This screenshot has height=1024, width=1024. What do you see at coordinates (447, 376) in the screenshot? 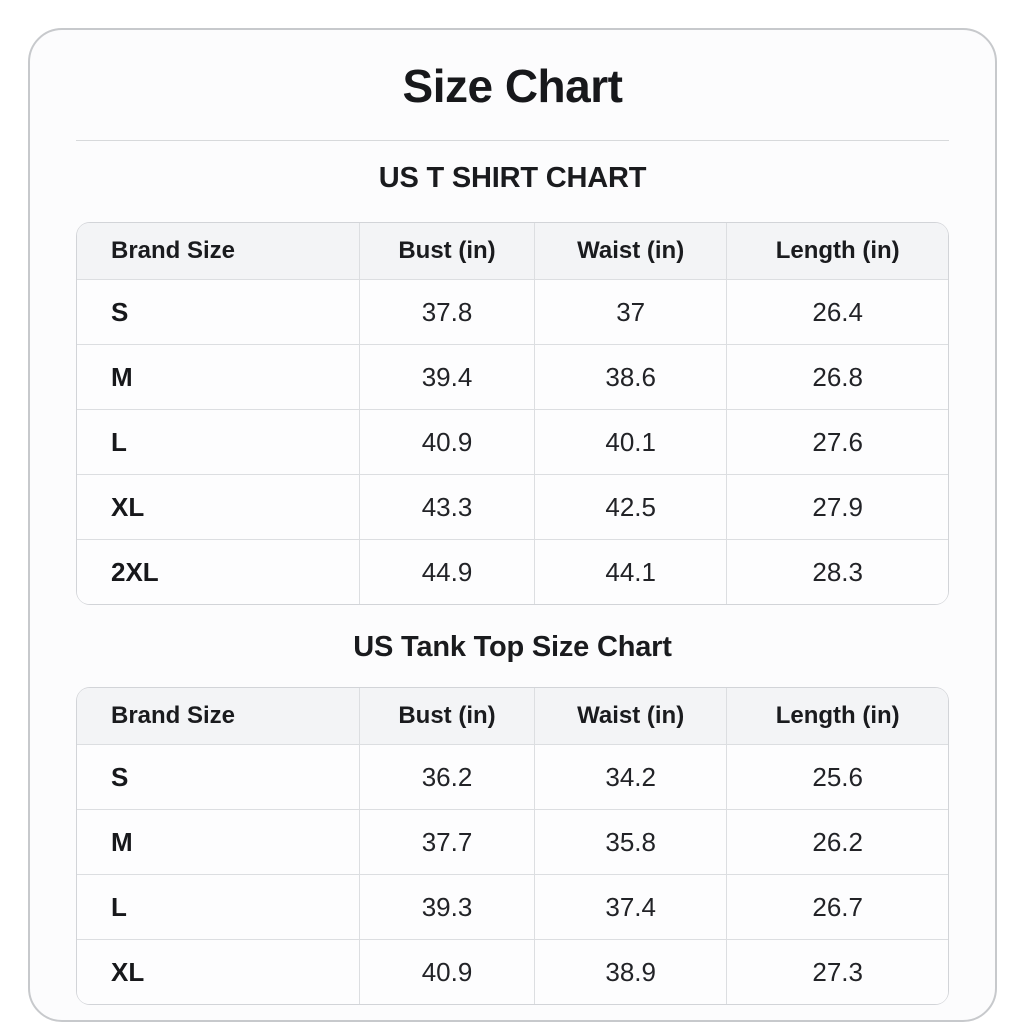
I see `bust-cell: 39.4` at bounding box center [447, 376].